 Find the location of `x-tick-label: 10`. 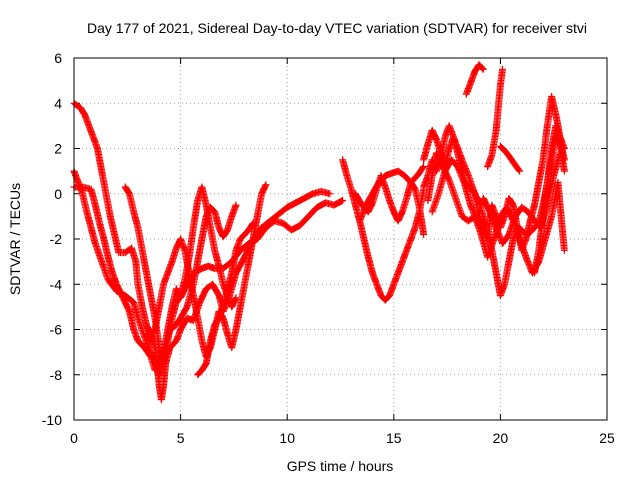

x-tick-label: 10 is located at coordinates (287, 438).